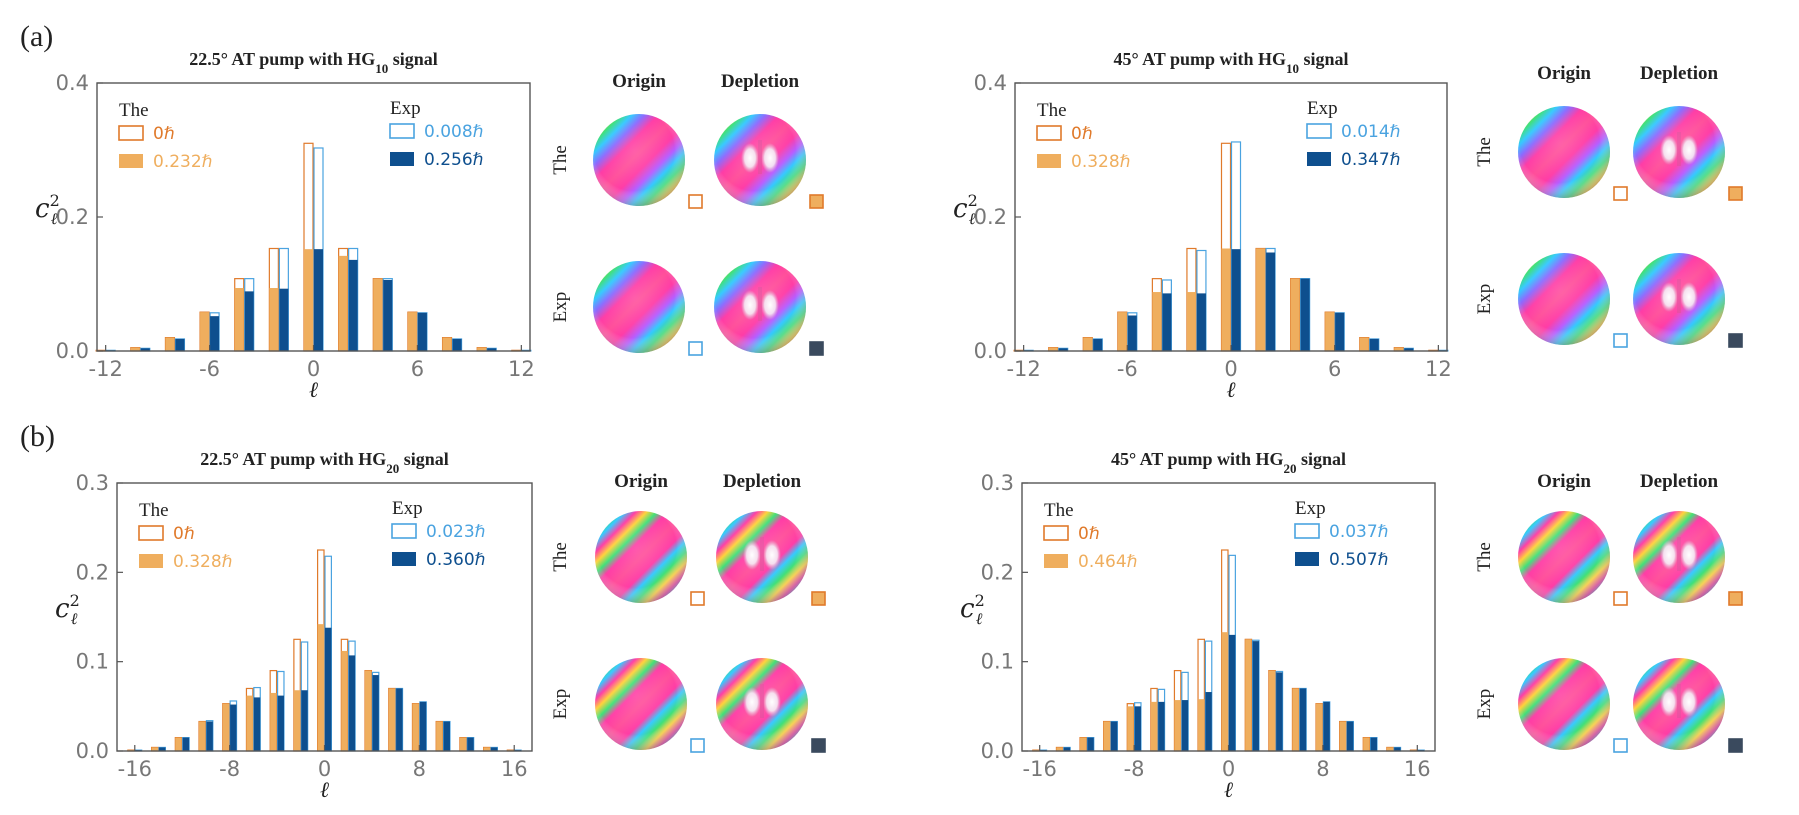 This screenshot has width=1799, height=815. I want to click on sphere-col-origin: Origin, so click(641, 481).